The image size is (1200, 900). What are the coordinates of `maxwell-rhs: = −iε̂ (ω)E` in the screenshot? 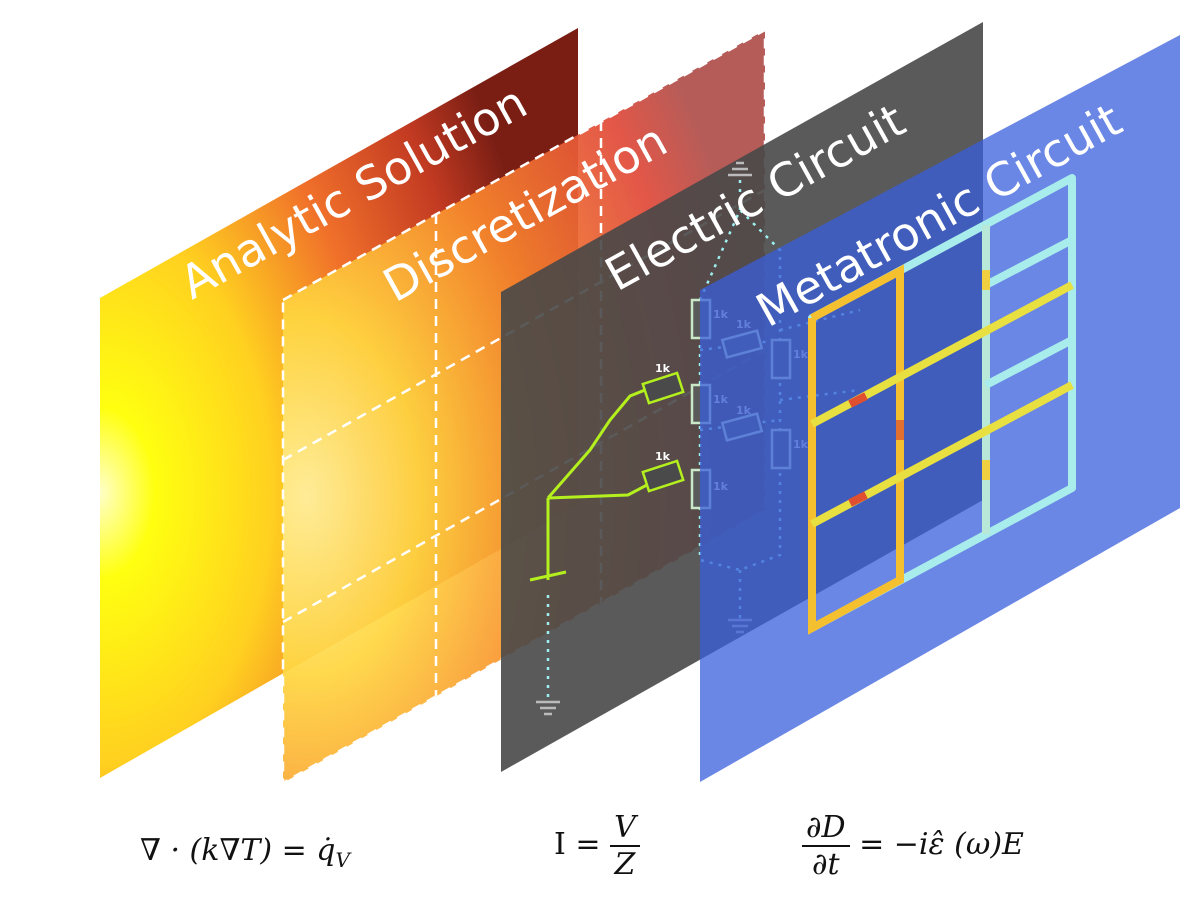 It's located at (941, 844).